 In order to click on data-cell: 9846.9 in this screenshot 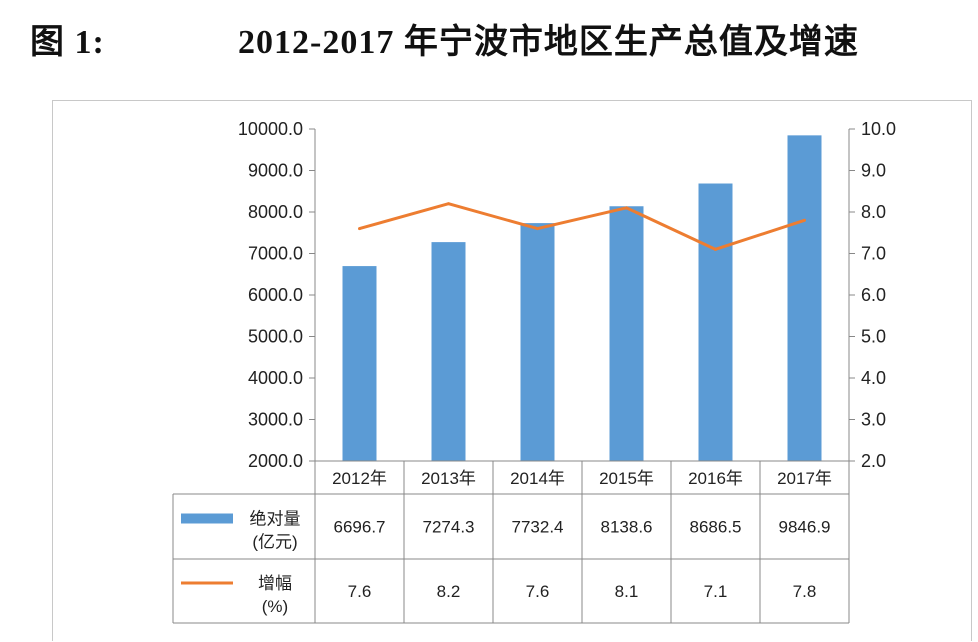, I will do `click(805, 527)`.